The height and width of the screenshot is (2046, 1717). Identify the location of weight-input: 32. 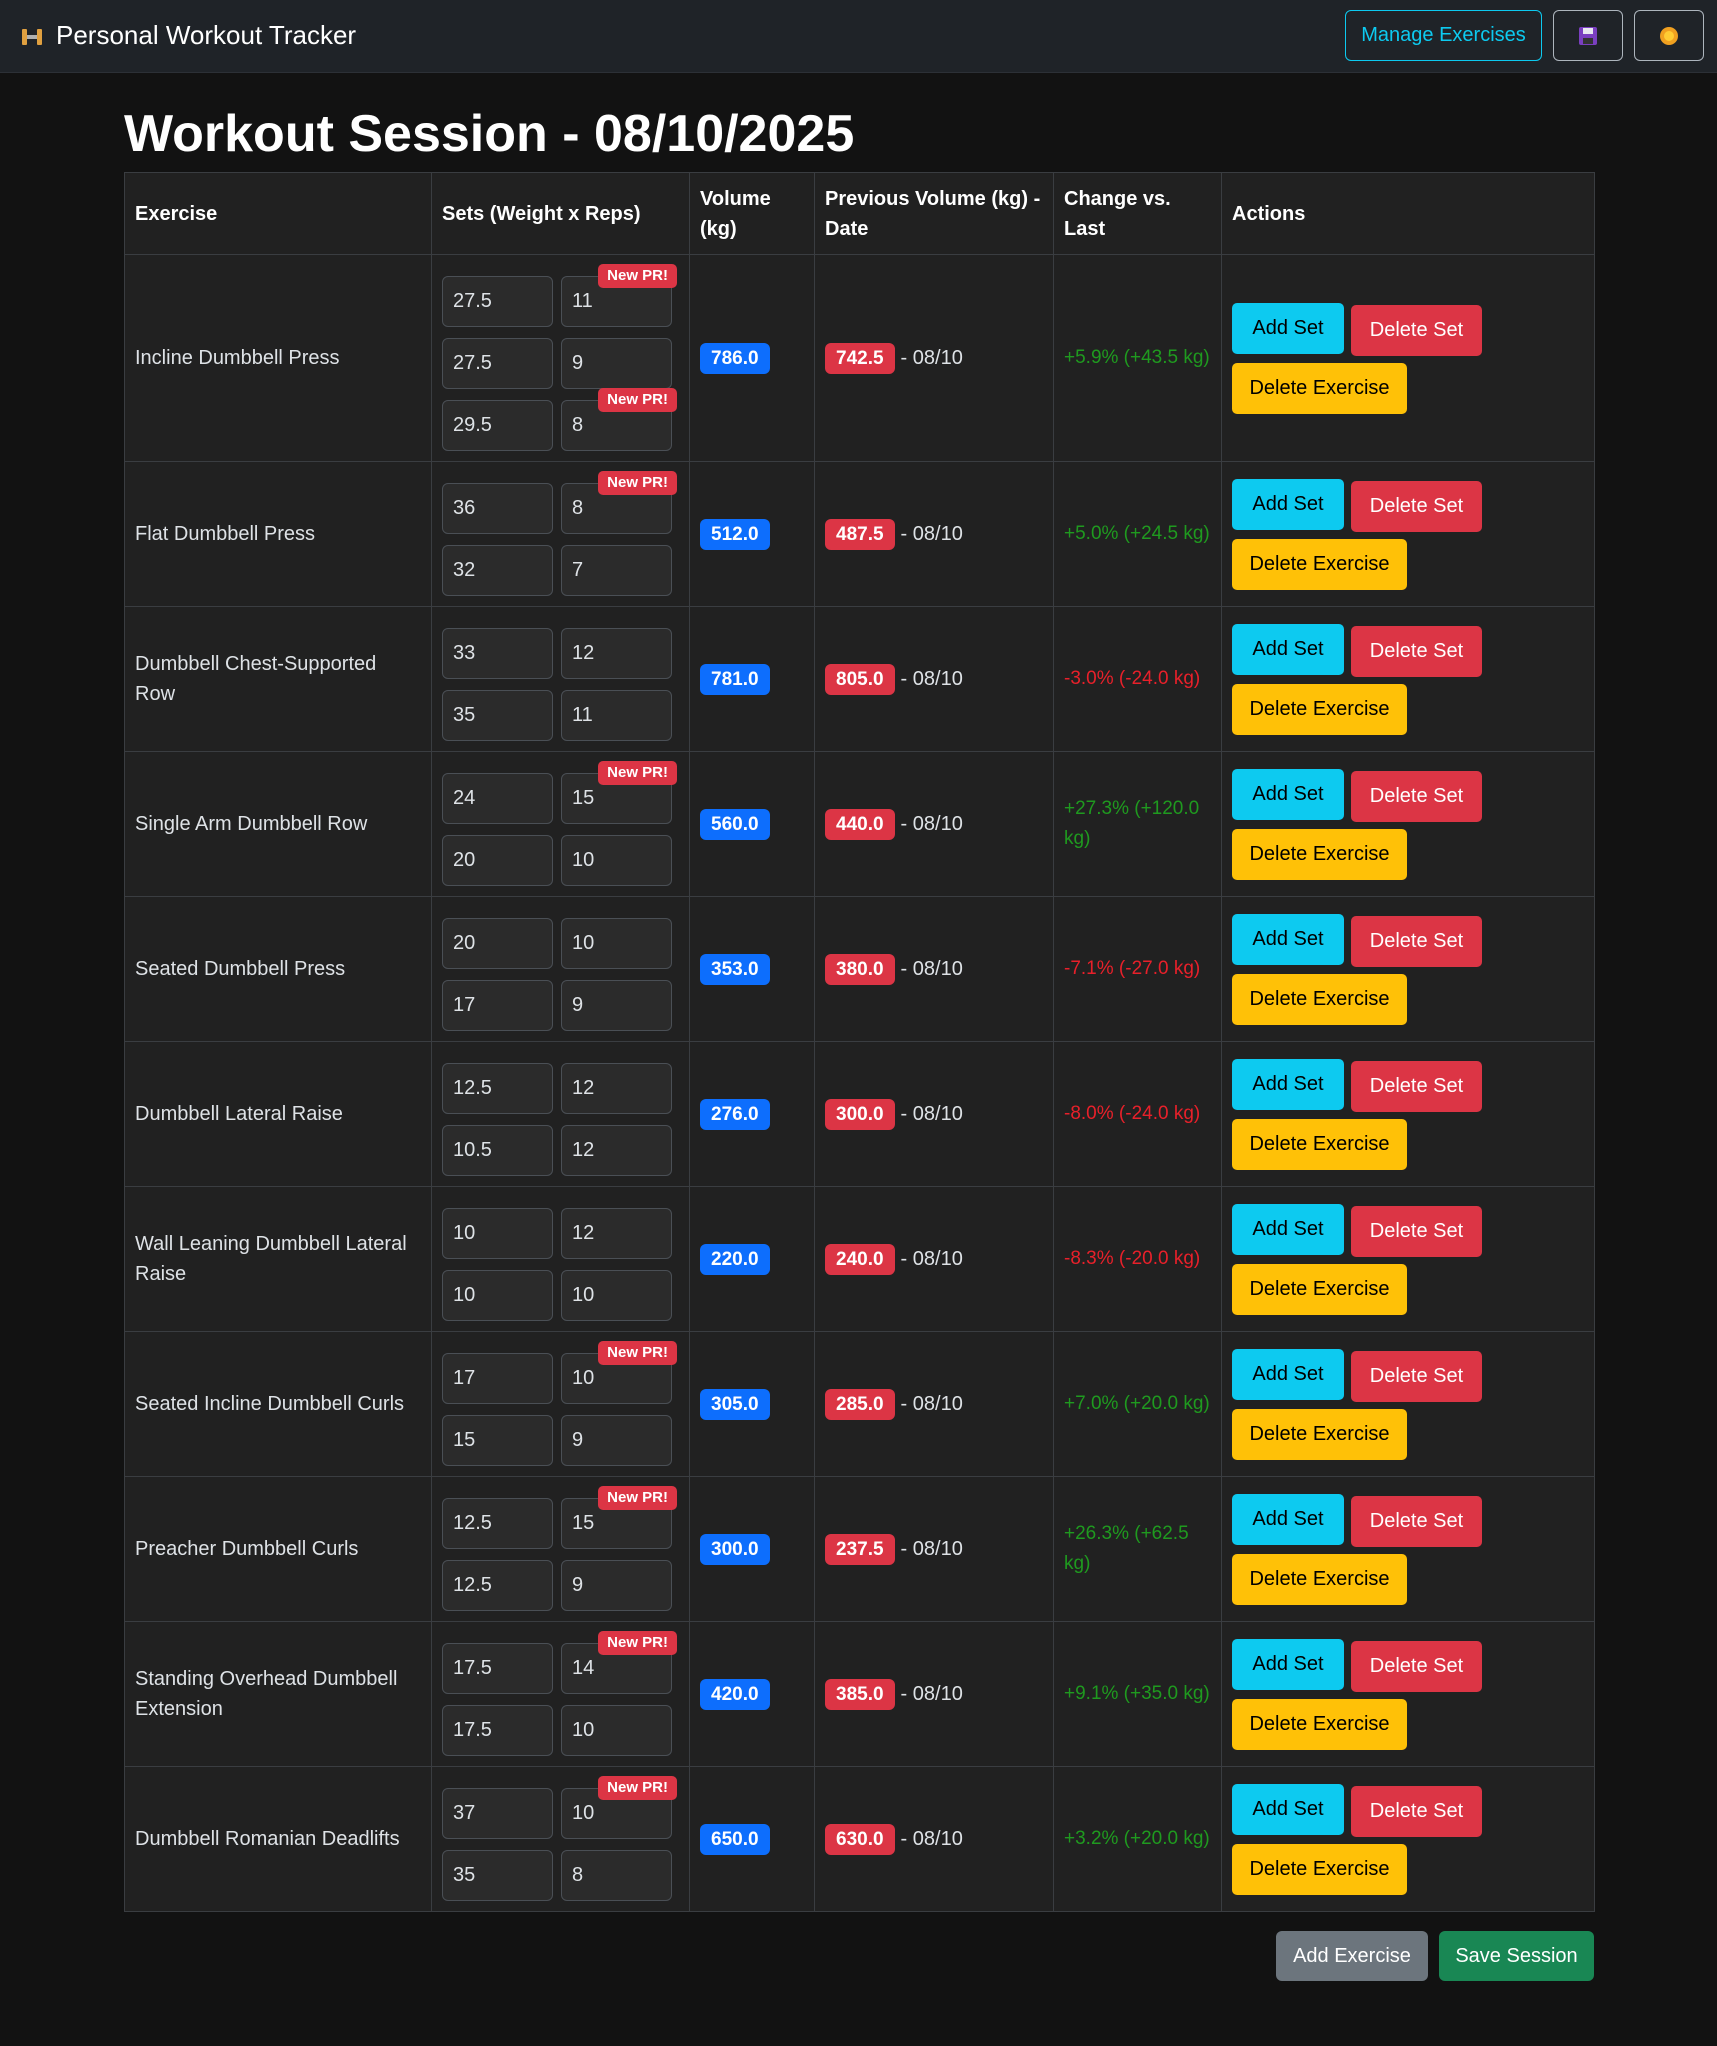
(497, 570).